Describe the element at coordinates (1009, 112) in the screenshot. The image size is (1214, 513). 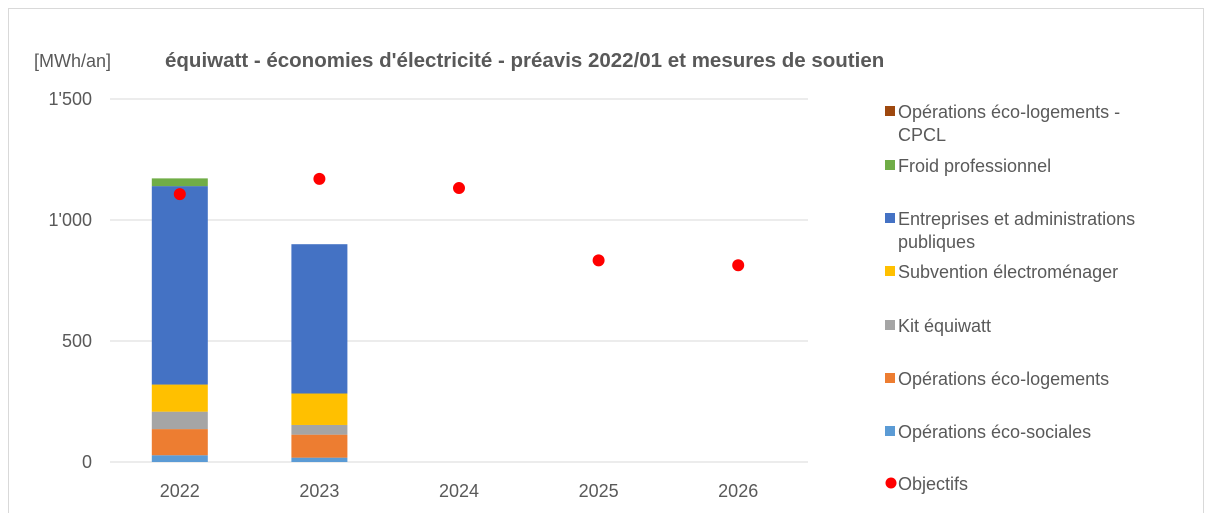
I see `legend-label: Opérations éco-logements -` at that location.